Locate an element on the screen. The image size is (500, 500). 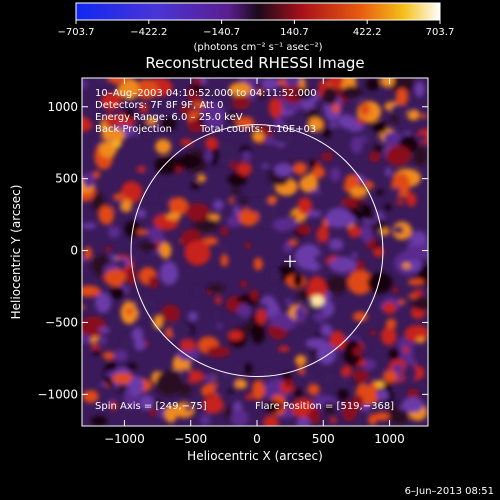
colorbar-units: (photons cm⁻² s⁻¹ asec⁻²) is located at coordinates (257, 47).